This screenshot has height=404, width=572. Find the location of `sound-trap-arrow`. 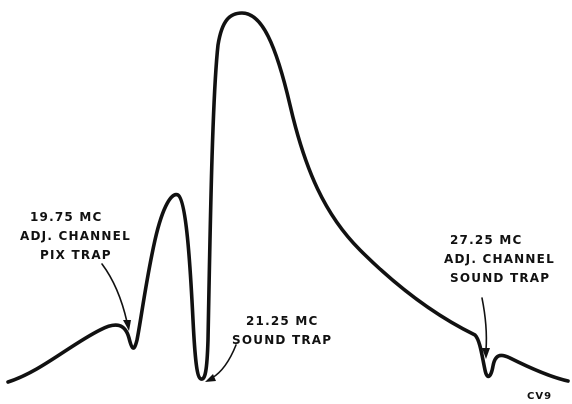

sound-trap-arrow is located at coordinates (224, 361).